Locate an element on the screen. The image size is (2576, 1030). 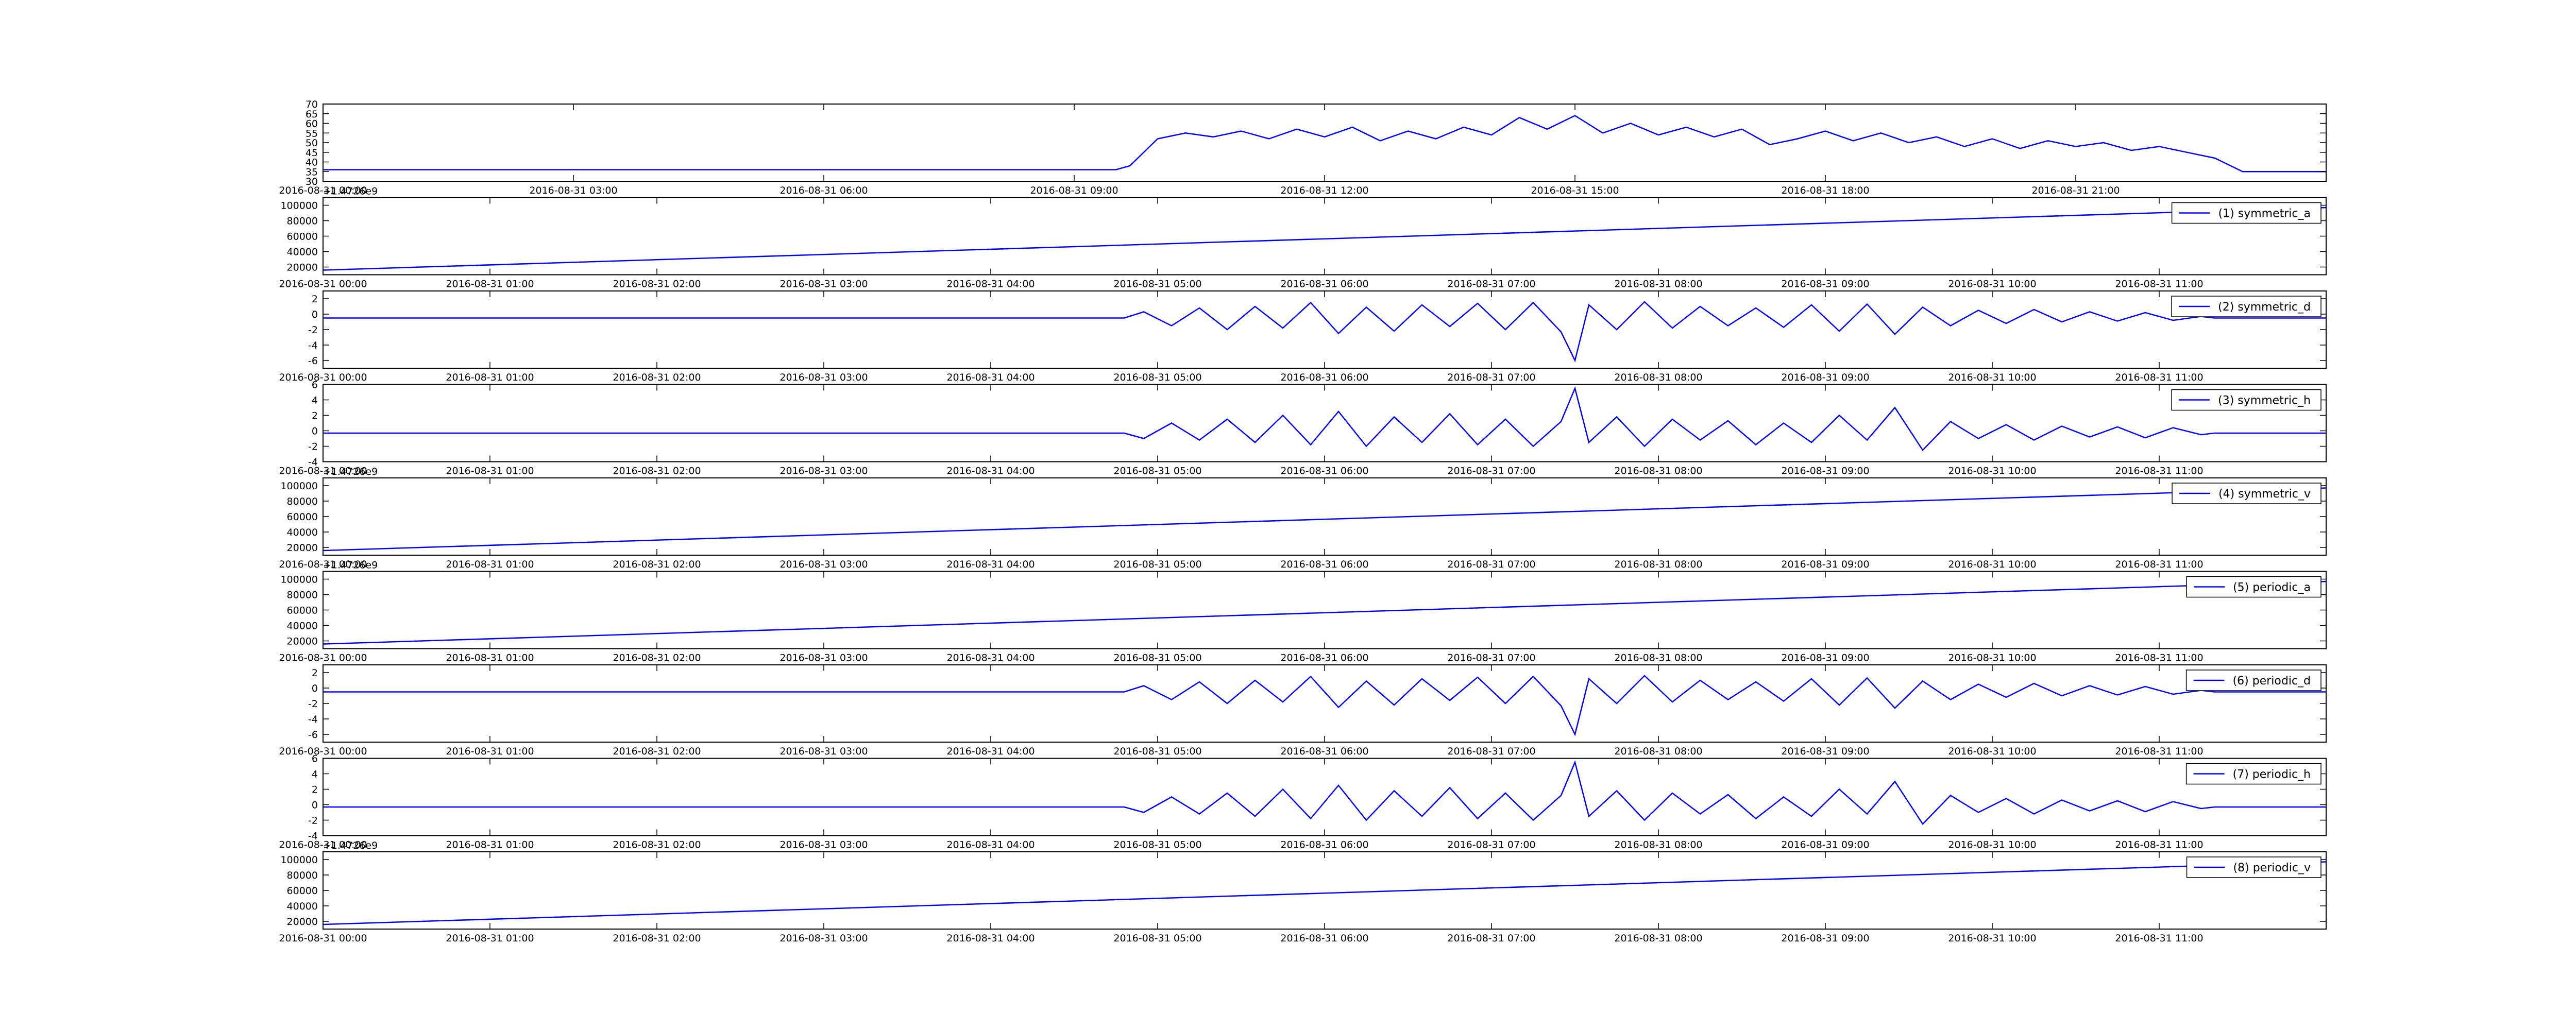
y-tick-label: 60 is located at coordinates (312, 124).